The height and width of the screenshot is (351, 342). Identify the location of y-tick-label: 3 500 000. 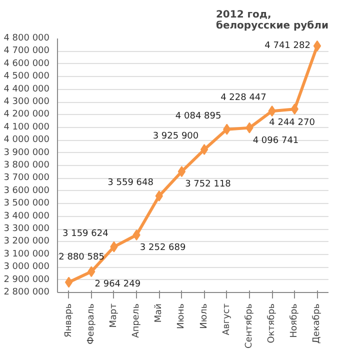
(27, 203).